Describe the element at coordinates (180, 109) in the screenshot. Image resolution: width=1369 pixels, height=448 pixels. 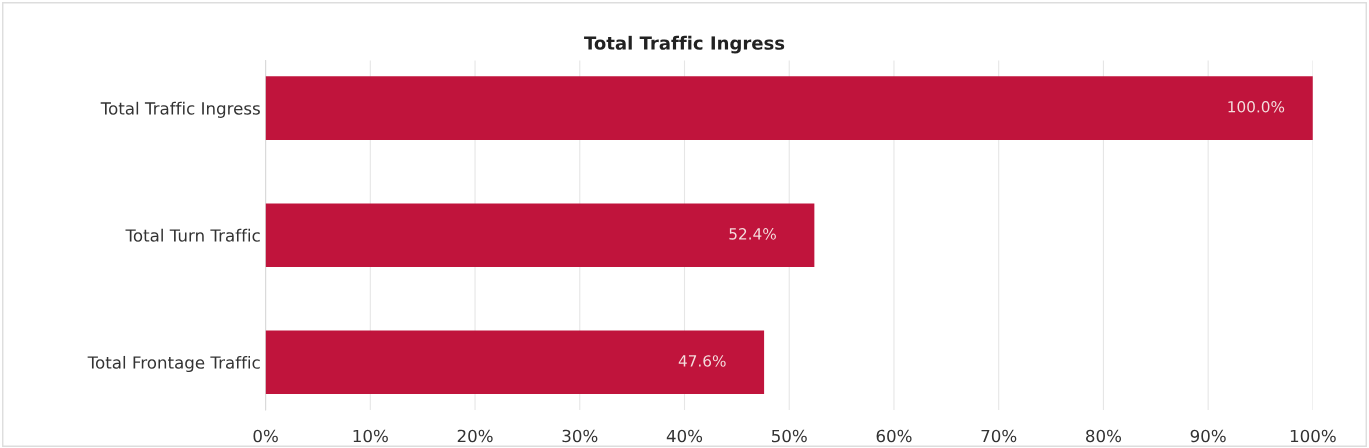
I see `y-tick-label: Total Traffic Ingress` at that location.